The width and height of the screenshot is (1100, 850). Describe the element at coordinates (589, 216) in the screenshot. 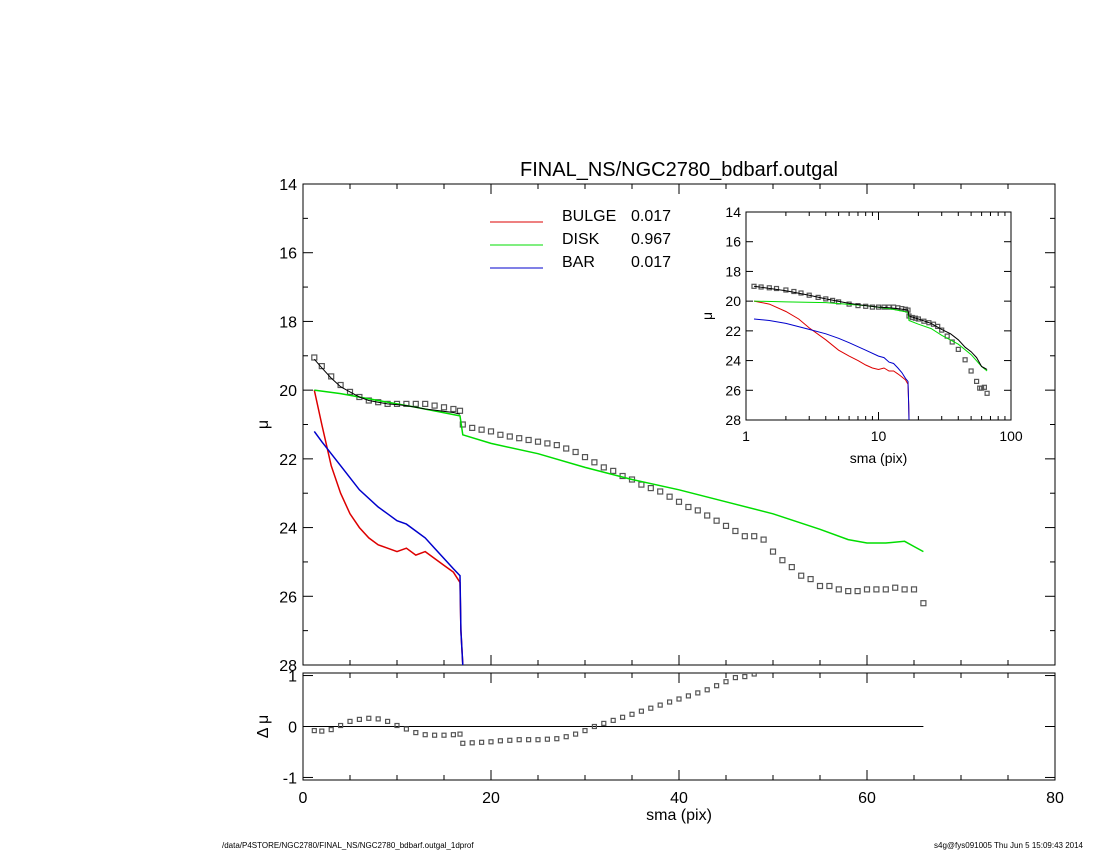

I see `legend-bulge-name: BULGE` at that location.